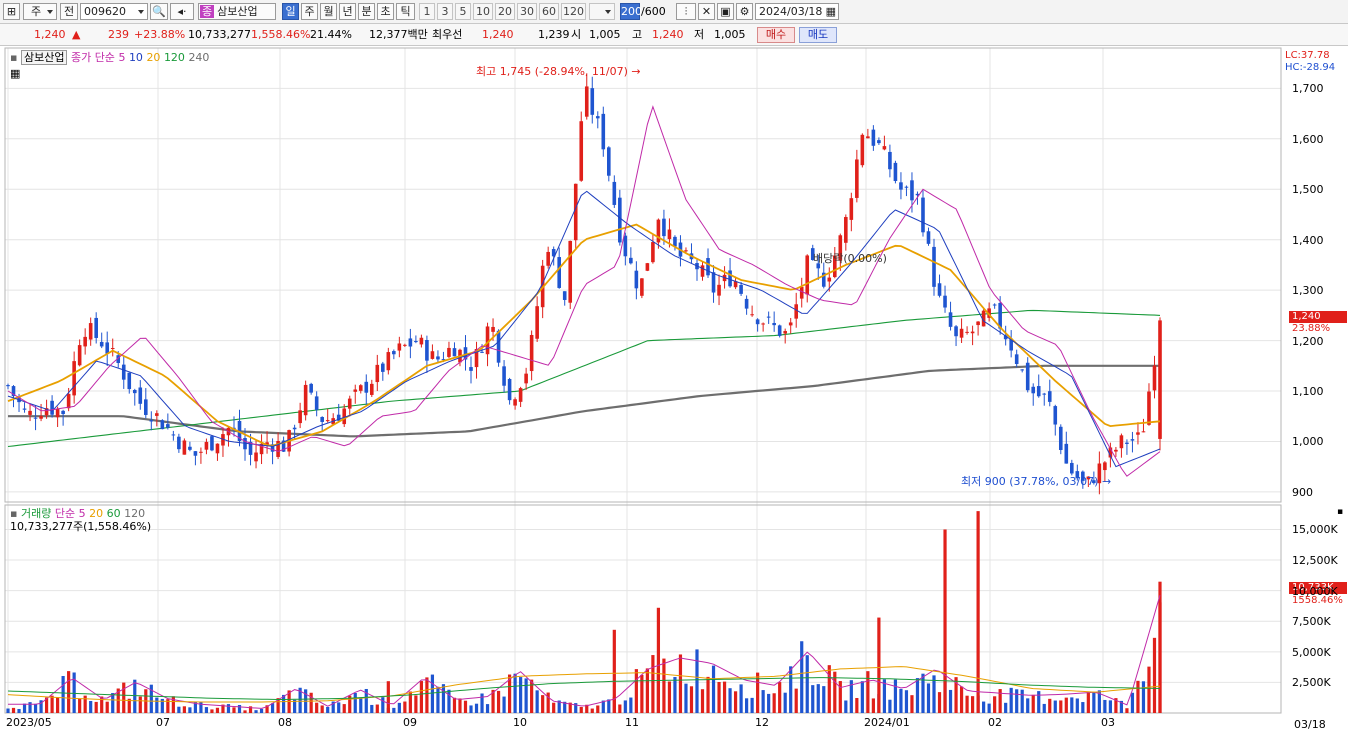 This screenshot has width=1348, height=734. What do you see at coordinates (602, 11) in the screenshot?
I see `interval-select` at bounding box center [602, 11].